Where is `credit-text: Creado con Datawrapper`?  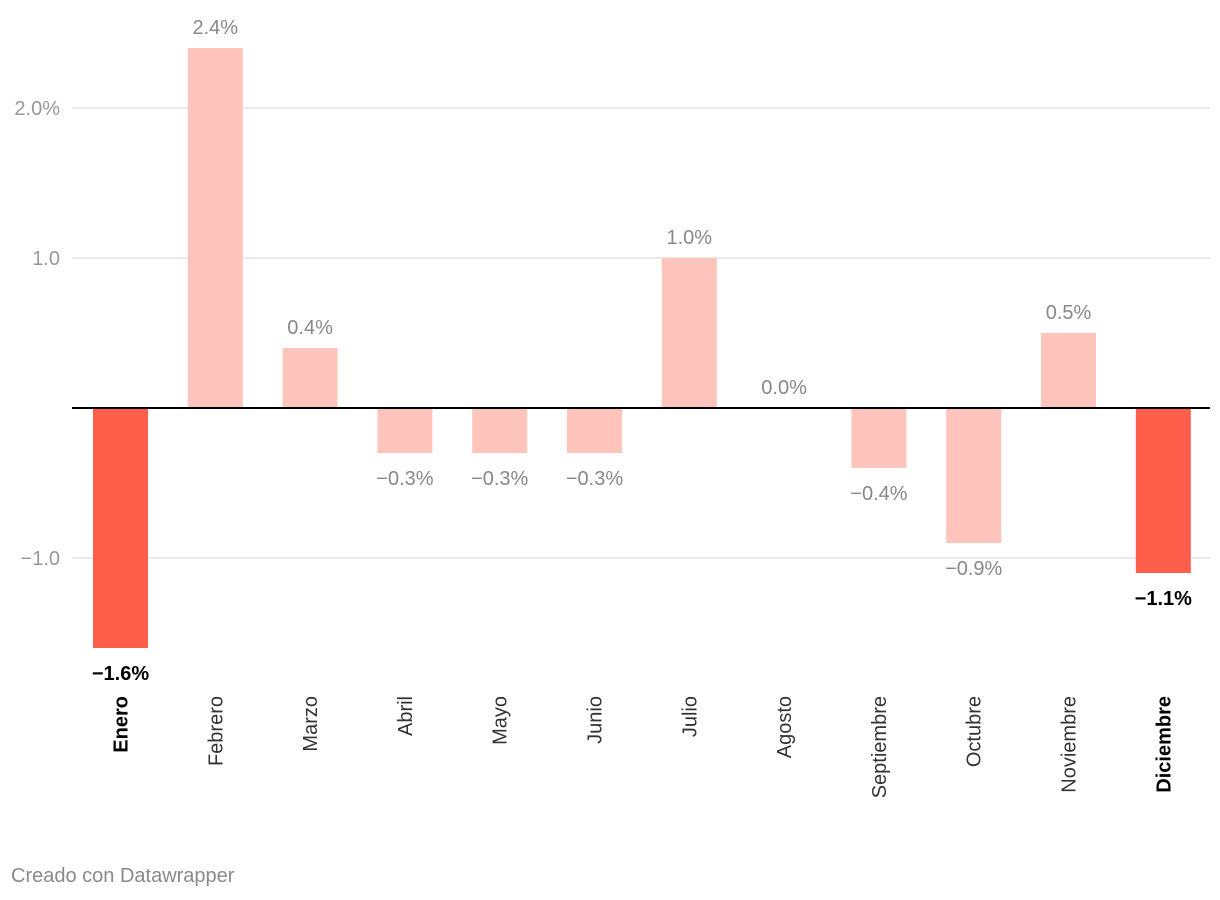 credit-text: Creado con Datawrapper is located at coordinates (123, 876).